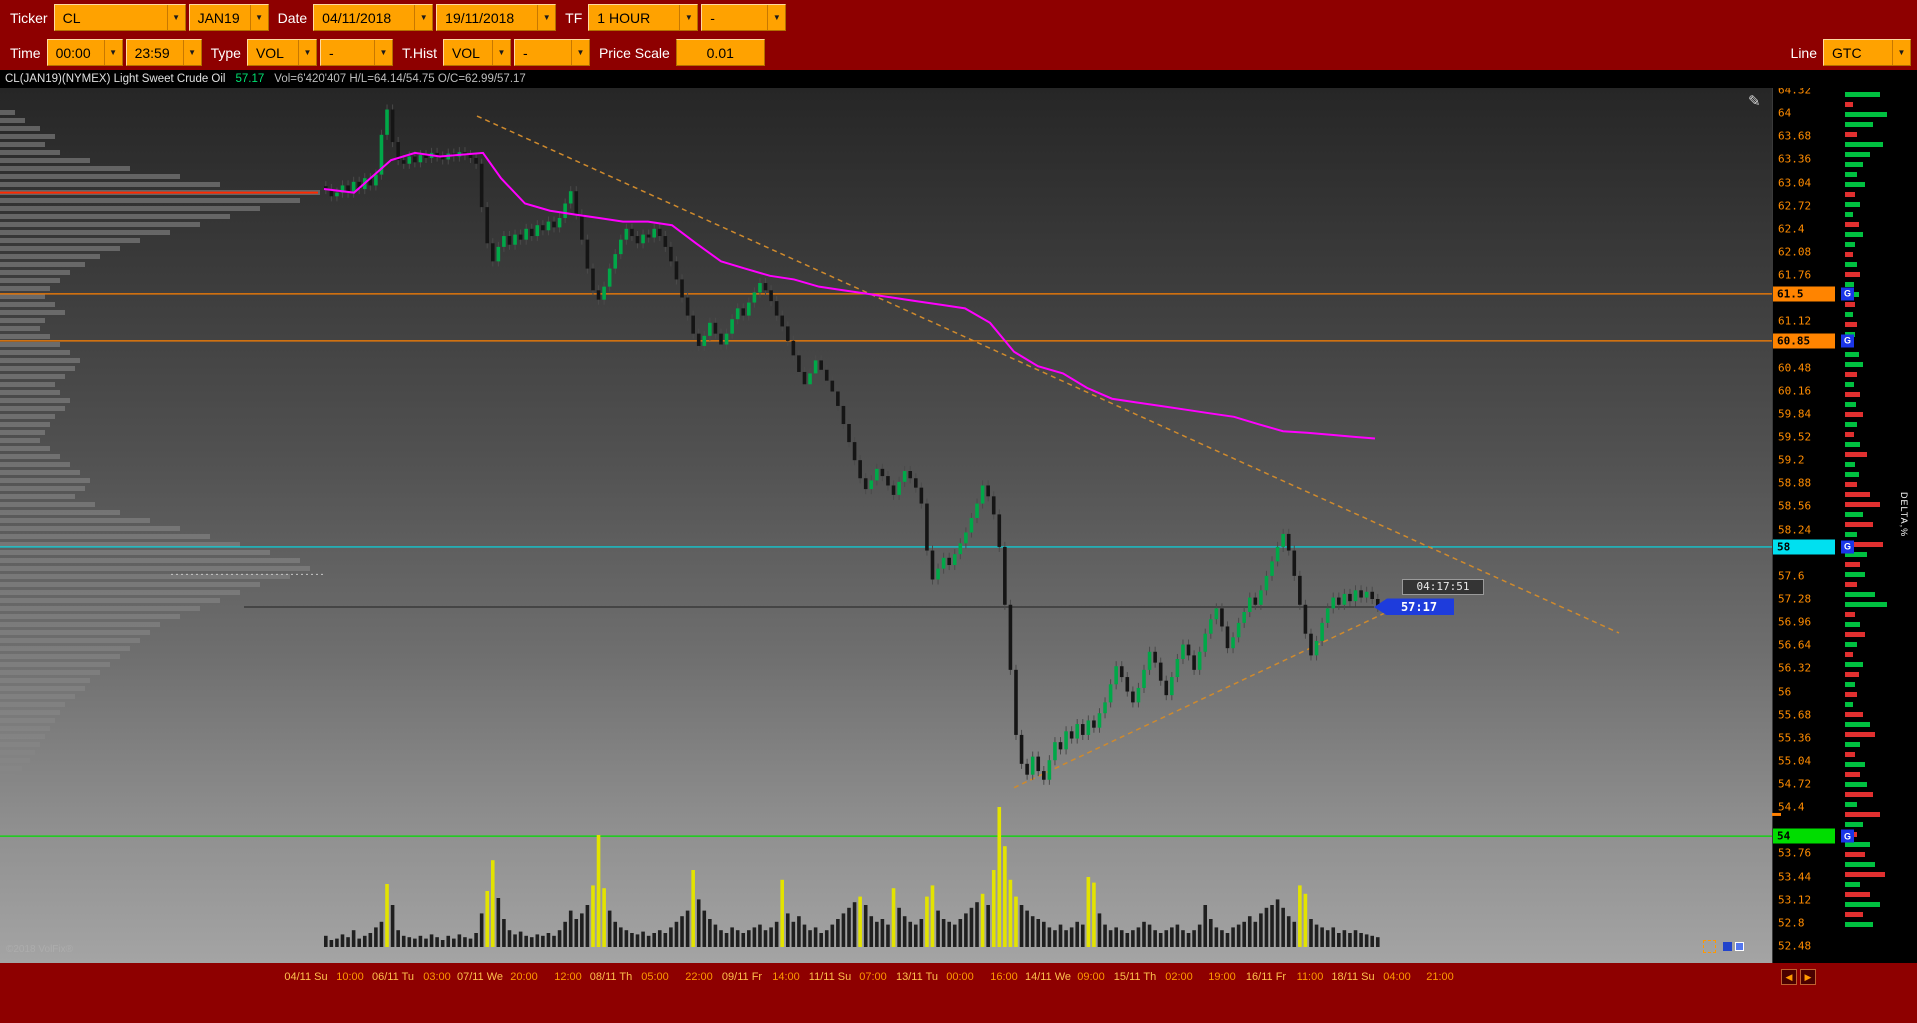  Describe the element at coordinates (960, 977) in the screenshot. I see `time-axis-label: 00:00` at that location.